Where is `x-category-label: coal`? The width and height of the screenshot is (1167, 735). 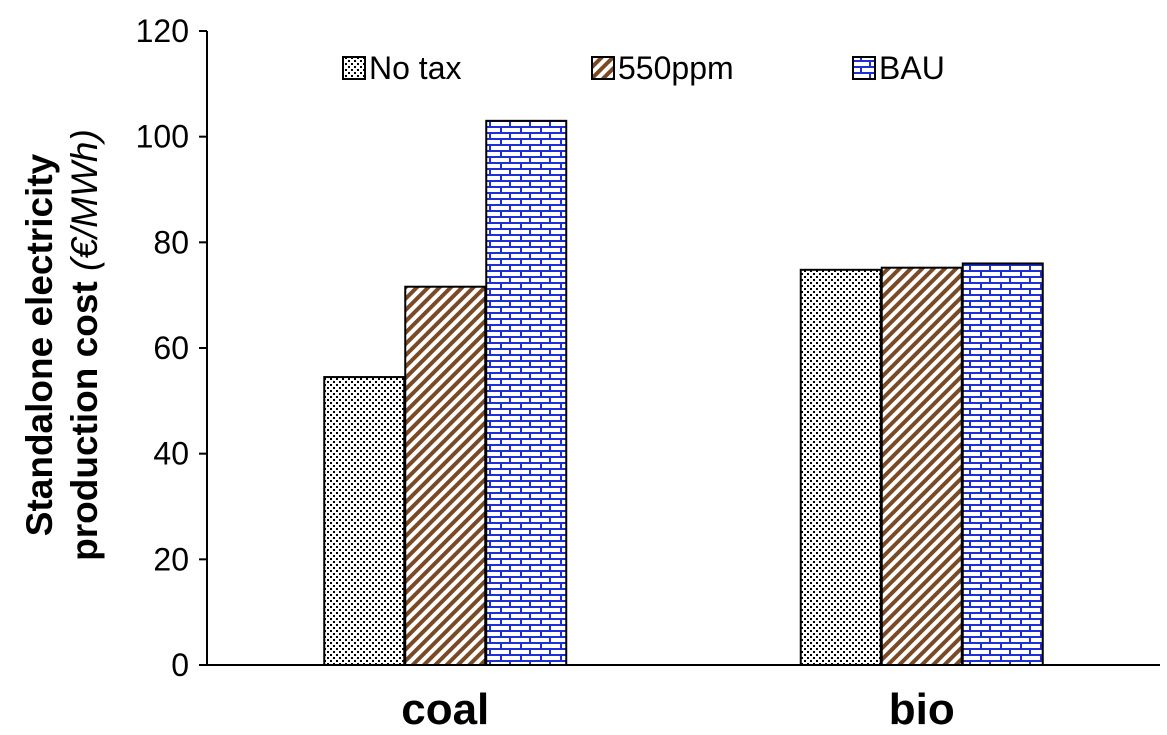 x-category-label: coal is located at coordinates (445, 709).